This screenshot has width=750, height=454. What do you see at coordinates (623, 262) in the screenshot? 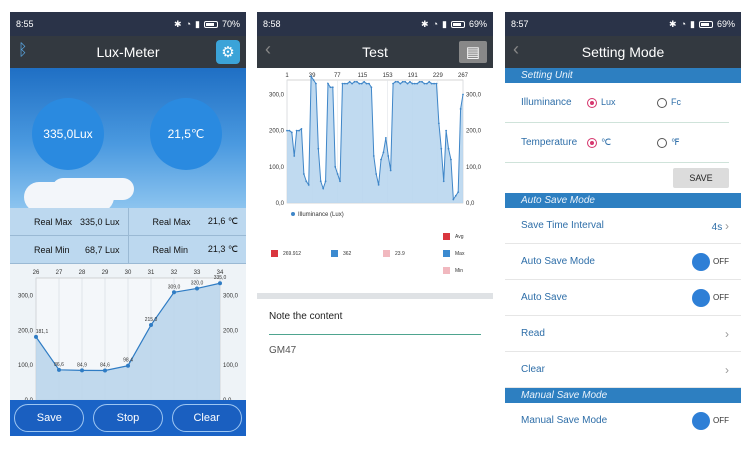
I see `auto-save-mode-row: Auto Save Mode OFF` at bounding box center [623, 262].